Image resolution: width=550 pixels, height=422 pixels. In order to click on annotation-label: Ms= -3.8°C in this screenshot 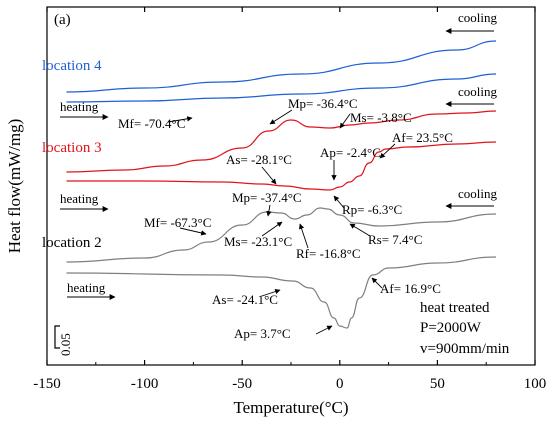, I will do `click(381, 117)`.